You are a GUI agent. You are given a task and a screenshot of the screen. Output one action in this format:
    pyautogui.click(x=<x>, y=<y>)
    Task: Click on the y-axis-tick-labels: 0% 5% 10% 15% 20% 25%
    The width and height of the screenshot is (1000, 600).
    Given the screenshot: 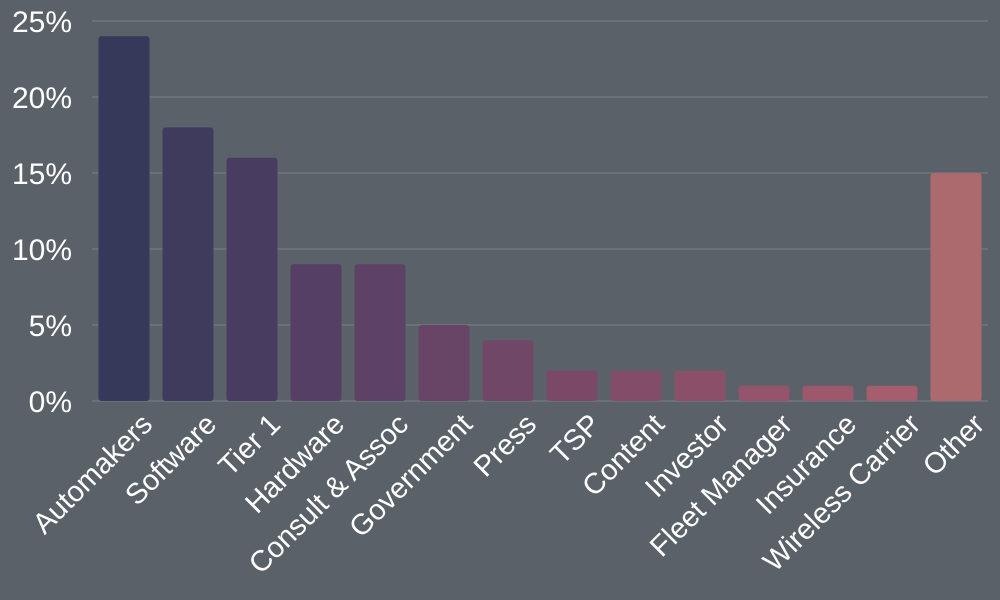 What is the action you would take?
    pyautogui.click(x=42, y=212)
    